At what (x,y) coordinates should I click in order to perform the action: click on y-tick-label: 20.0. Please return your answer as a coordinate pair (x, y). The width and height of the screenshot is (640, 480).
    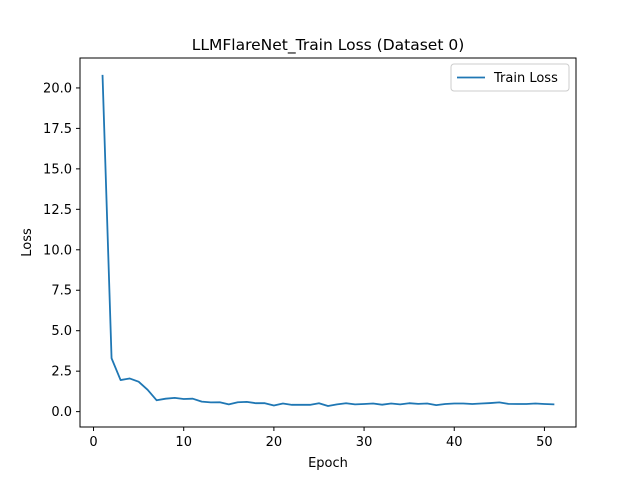
    Looking at the image, I should click on (57, 88).